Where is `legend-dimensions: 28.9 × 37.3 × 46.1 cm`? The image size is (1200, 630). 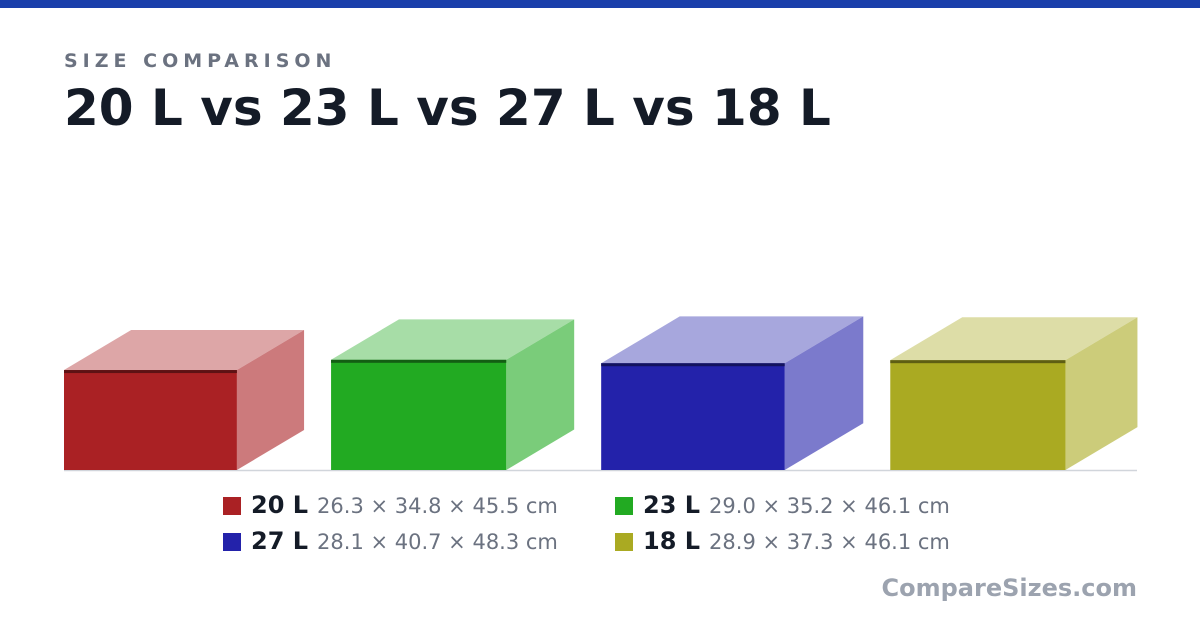 legend-dimensions: 28.9 × 37.3 × 46.1 cm is located at coordinates (829, 542).